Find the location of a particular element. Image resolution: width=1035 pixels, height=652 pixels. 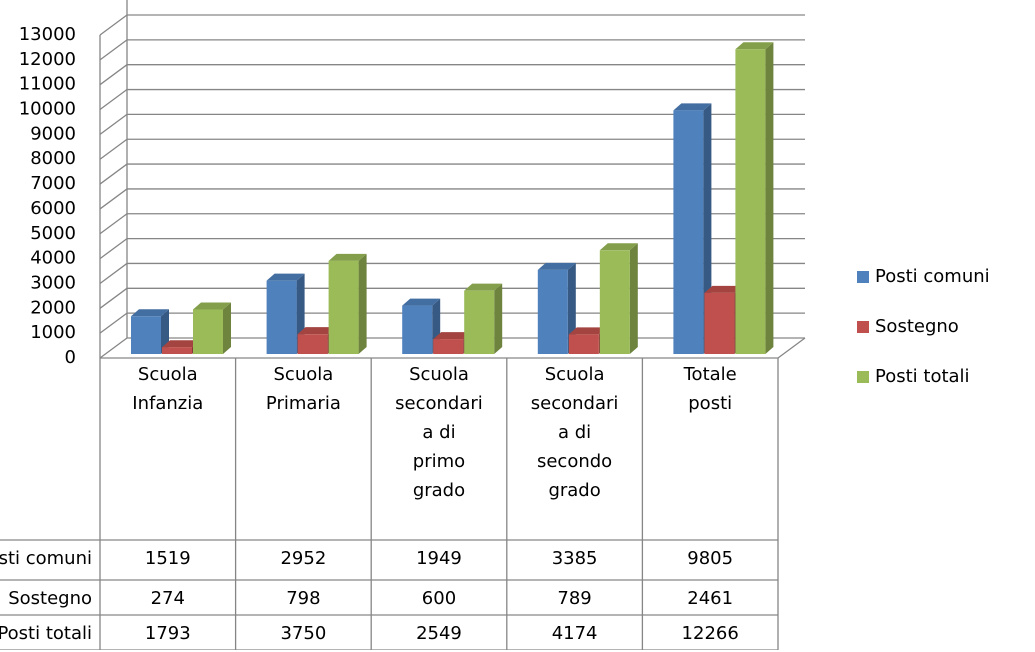

table-row-label: Posti comuni is located at coordinates (46, 558).